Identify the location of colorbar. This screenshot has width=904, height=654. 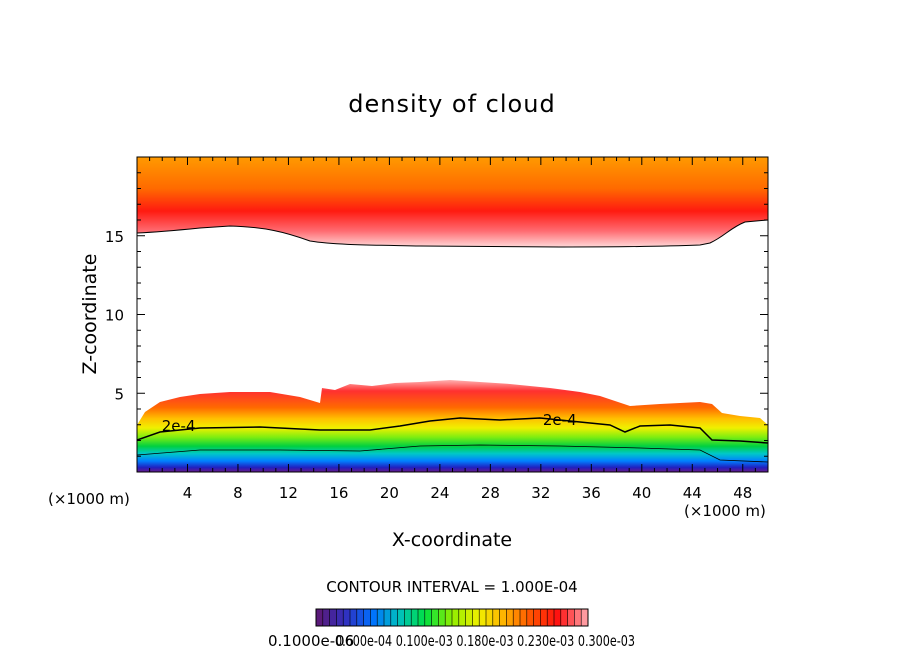
(452, 617).